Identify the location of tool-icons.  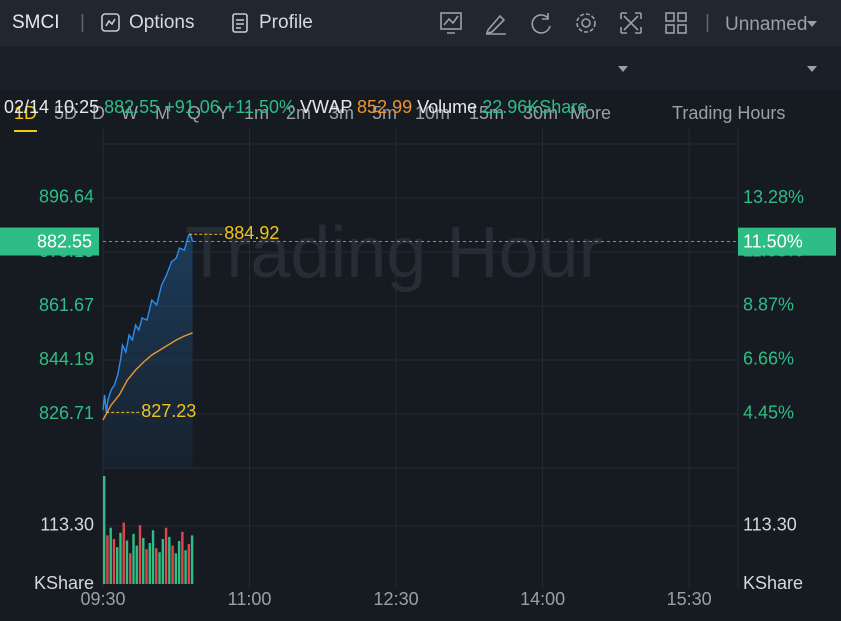
(563, 23).